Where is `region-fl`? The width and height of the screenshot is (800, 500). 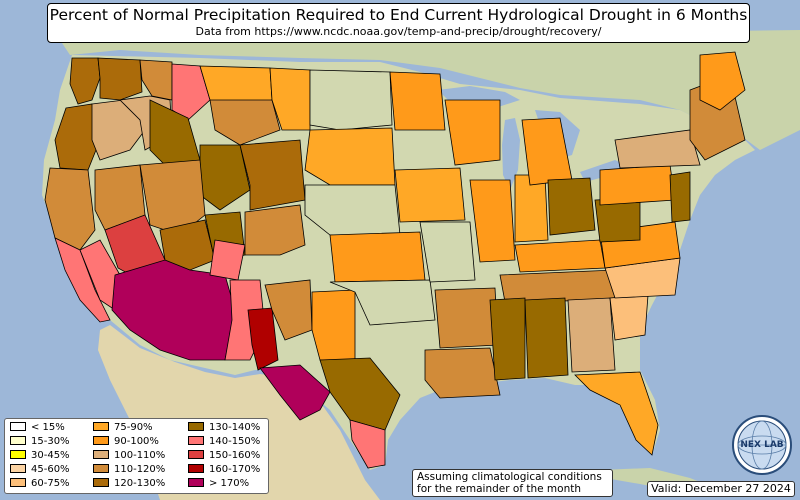 region-fl is located at coordinates (616, 413).